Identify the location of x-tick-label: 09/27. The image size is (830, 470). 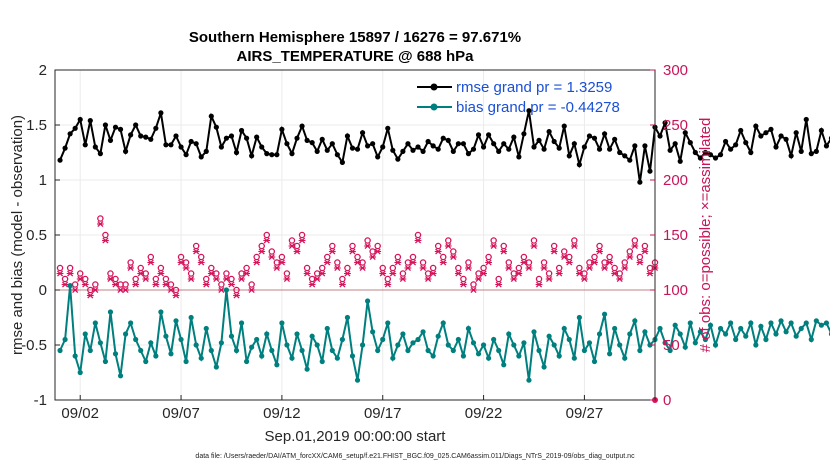
(585, 413).